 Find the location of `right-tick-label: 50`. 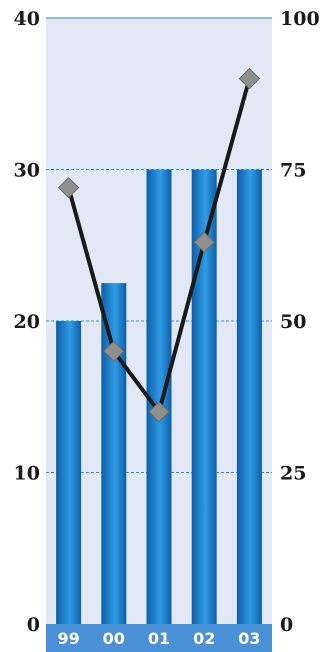

right-tick-label: 50 is located at coordinates (293, 322).